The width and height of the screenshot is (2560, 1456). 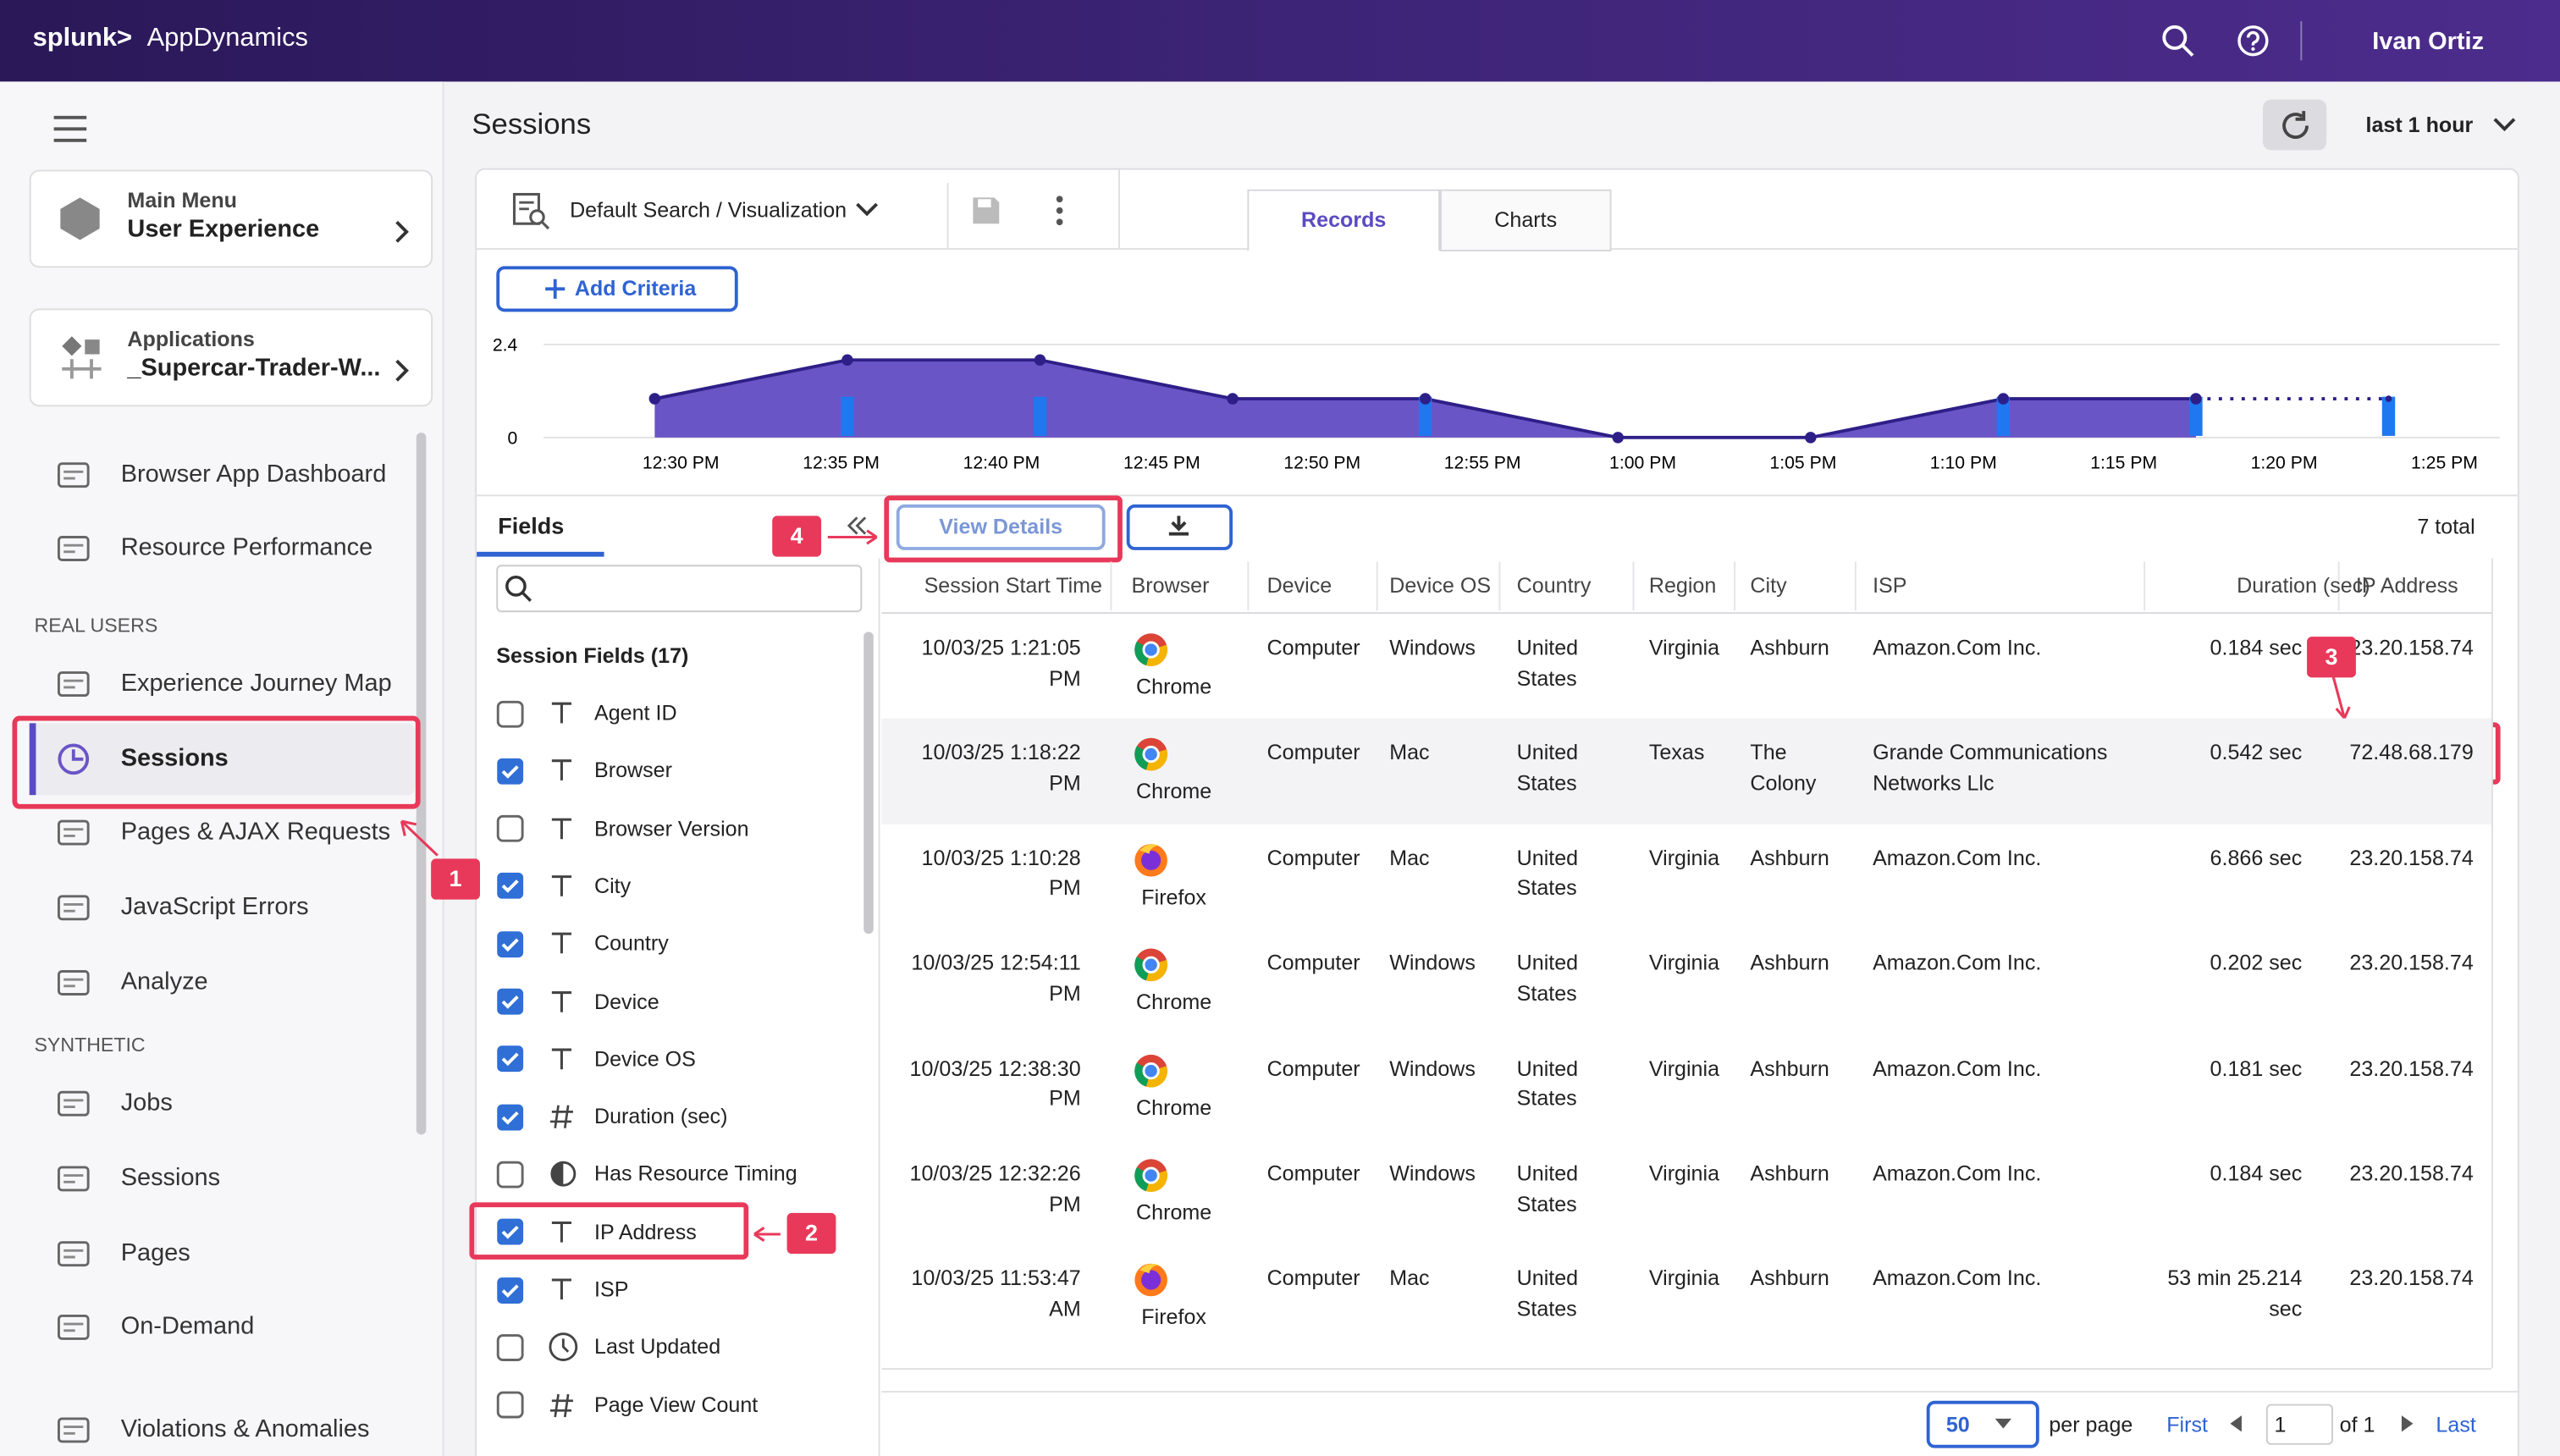 I want to click on download-button, so click(x=1179, y=527).